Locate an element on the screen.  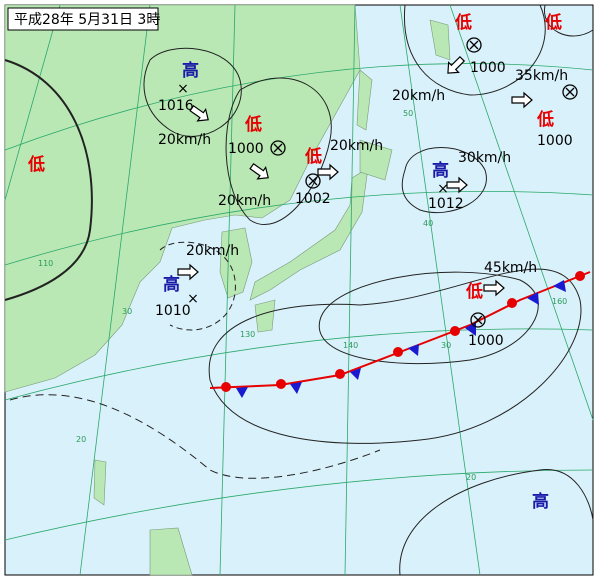
pressure: 1012 is located at coordinates (446, 204).